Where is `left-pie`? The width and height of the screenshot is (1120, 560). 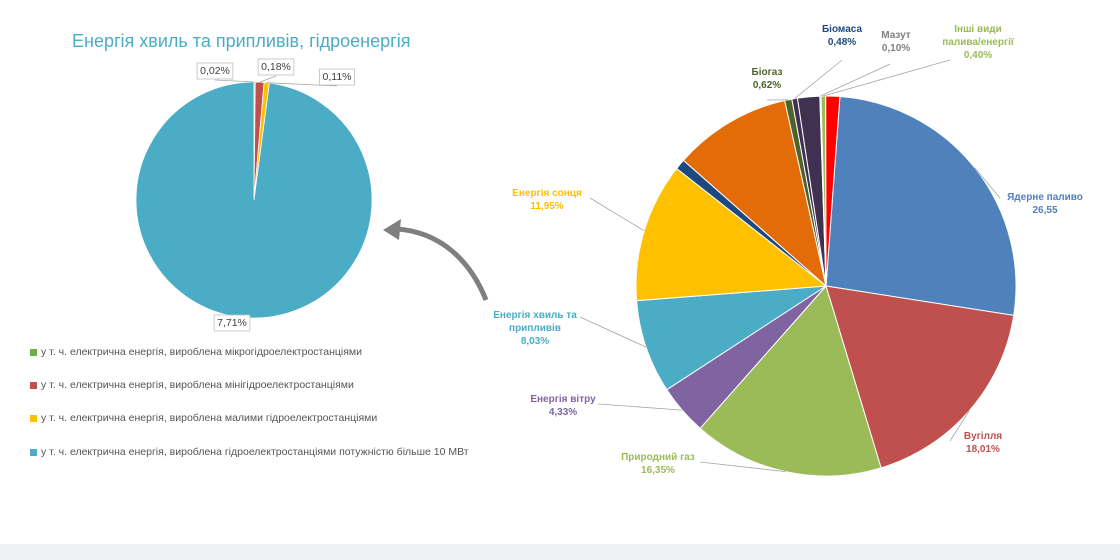
left-pie is located at coordinates (254, 200).